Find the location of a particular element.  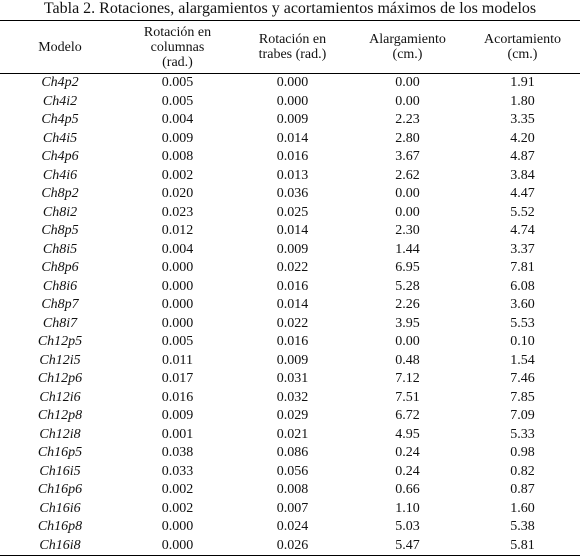

column-header: Alargamiento (cm.) is located at coordinates (407, 47).